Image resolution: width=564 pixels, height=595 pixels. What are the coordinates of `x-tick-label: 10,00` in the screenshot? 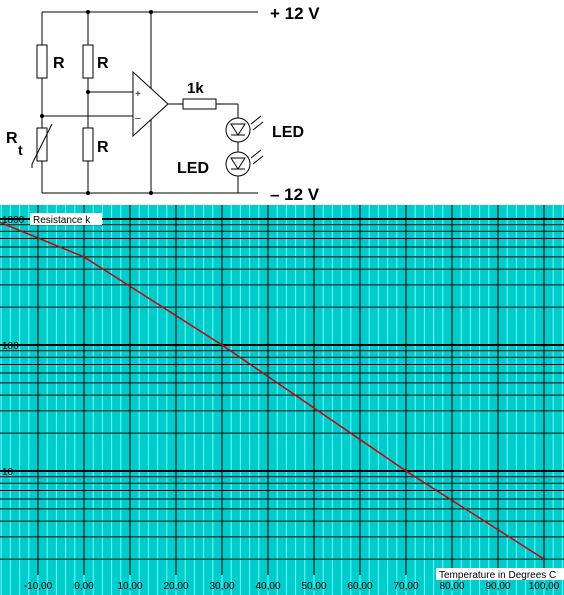 It's located at (129, 586).